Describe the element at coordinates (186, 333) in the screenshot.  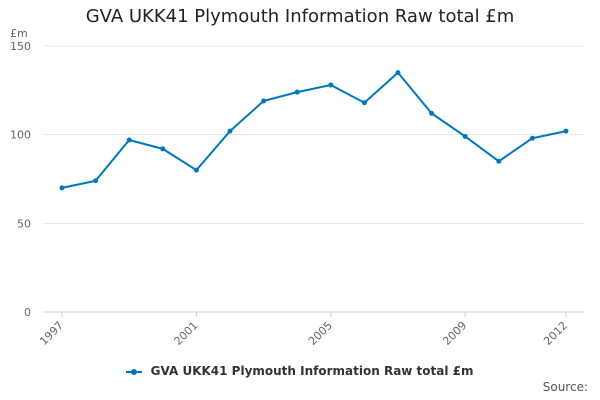
I see `x-tick-label: 2001` at that location.